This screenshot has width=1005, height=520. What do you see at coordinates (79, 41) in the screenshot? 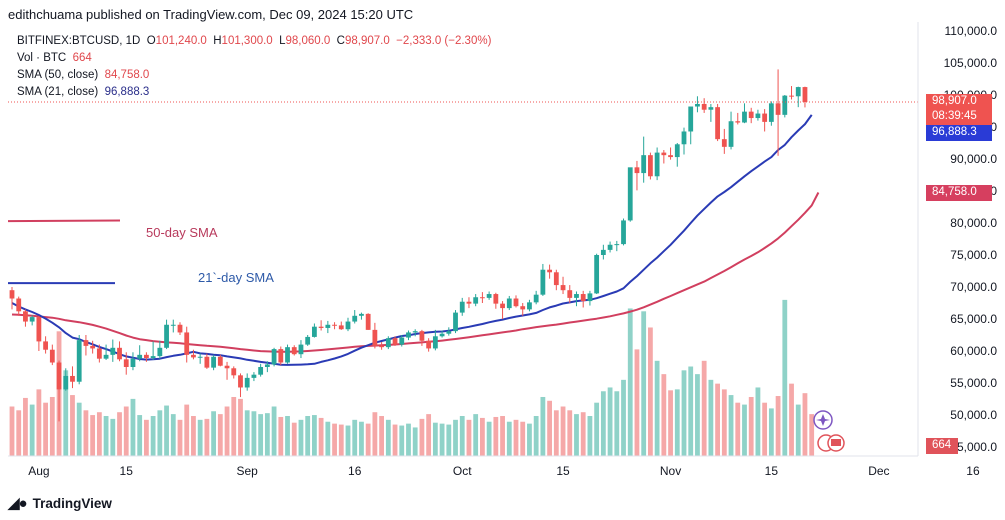
I see `legend-symbol: BITFINEX:BTCUSD, 1D` at bounding box center [79, 41].